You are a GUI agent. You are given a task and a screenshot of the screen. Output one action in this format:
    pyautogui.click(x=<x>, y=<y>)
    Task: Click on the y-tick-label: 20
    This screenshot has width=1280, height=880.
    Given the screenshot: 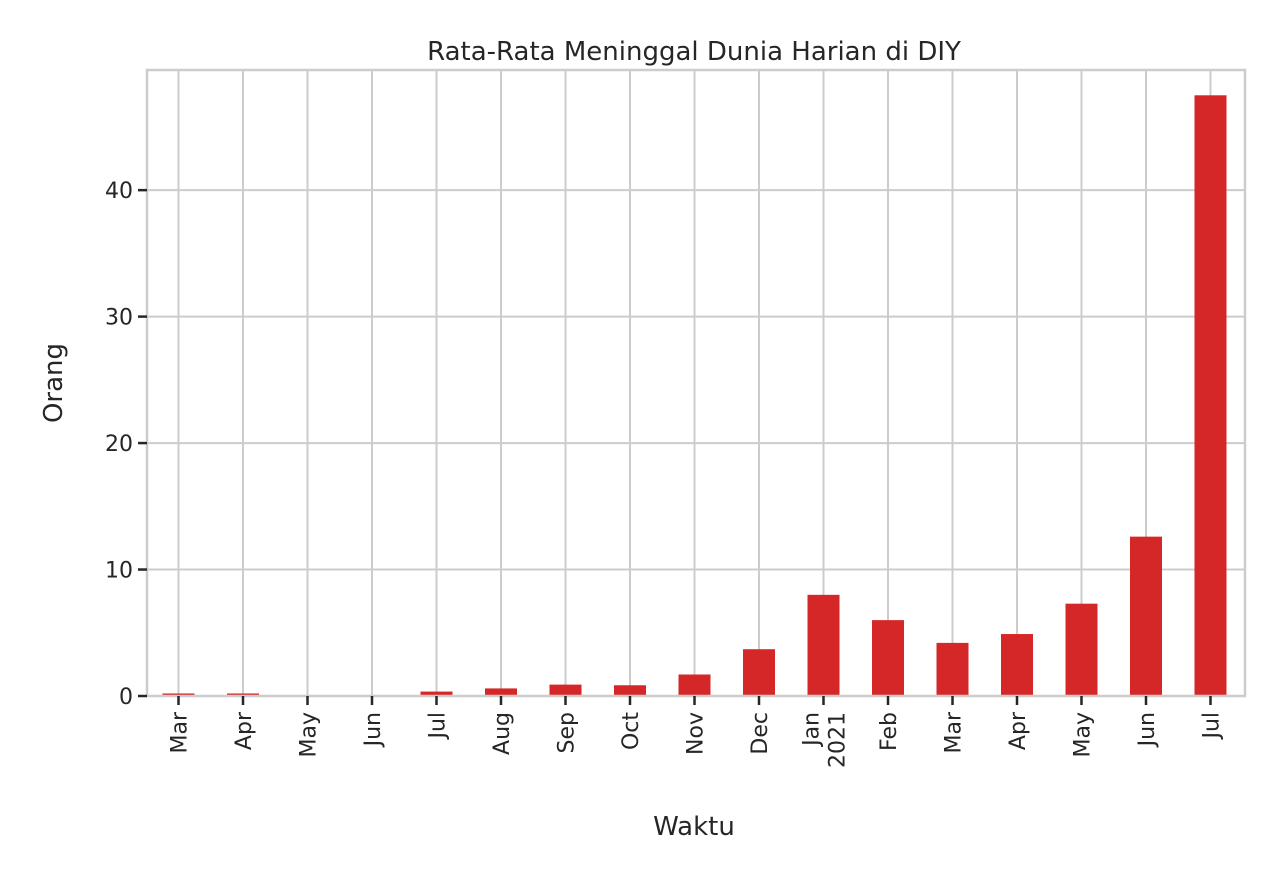 What is the action you would take?
    pyautogui.click(x=119, y=444)
    